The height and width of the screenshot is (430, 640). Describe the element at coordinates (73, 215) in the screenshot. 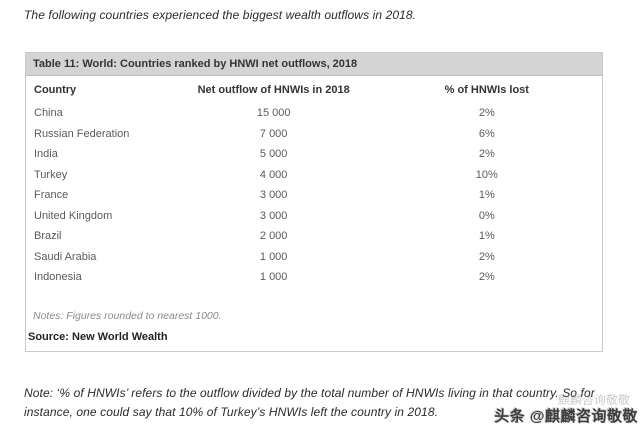

I see `cell-country: United Kingdom` at that location.